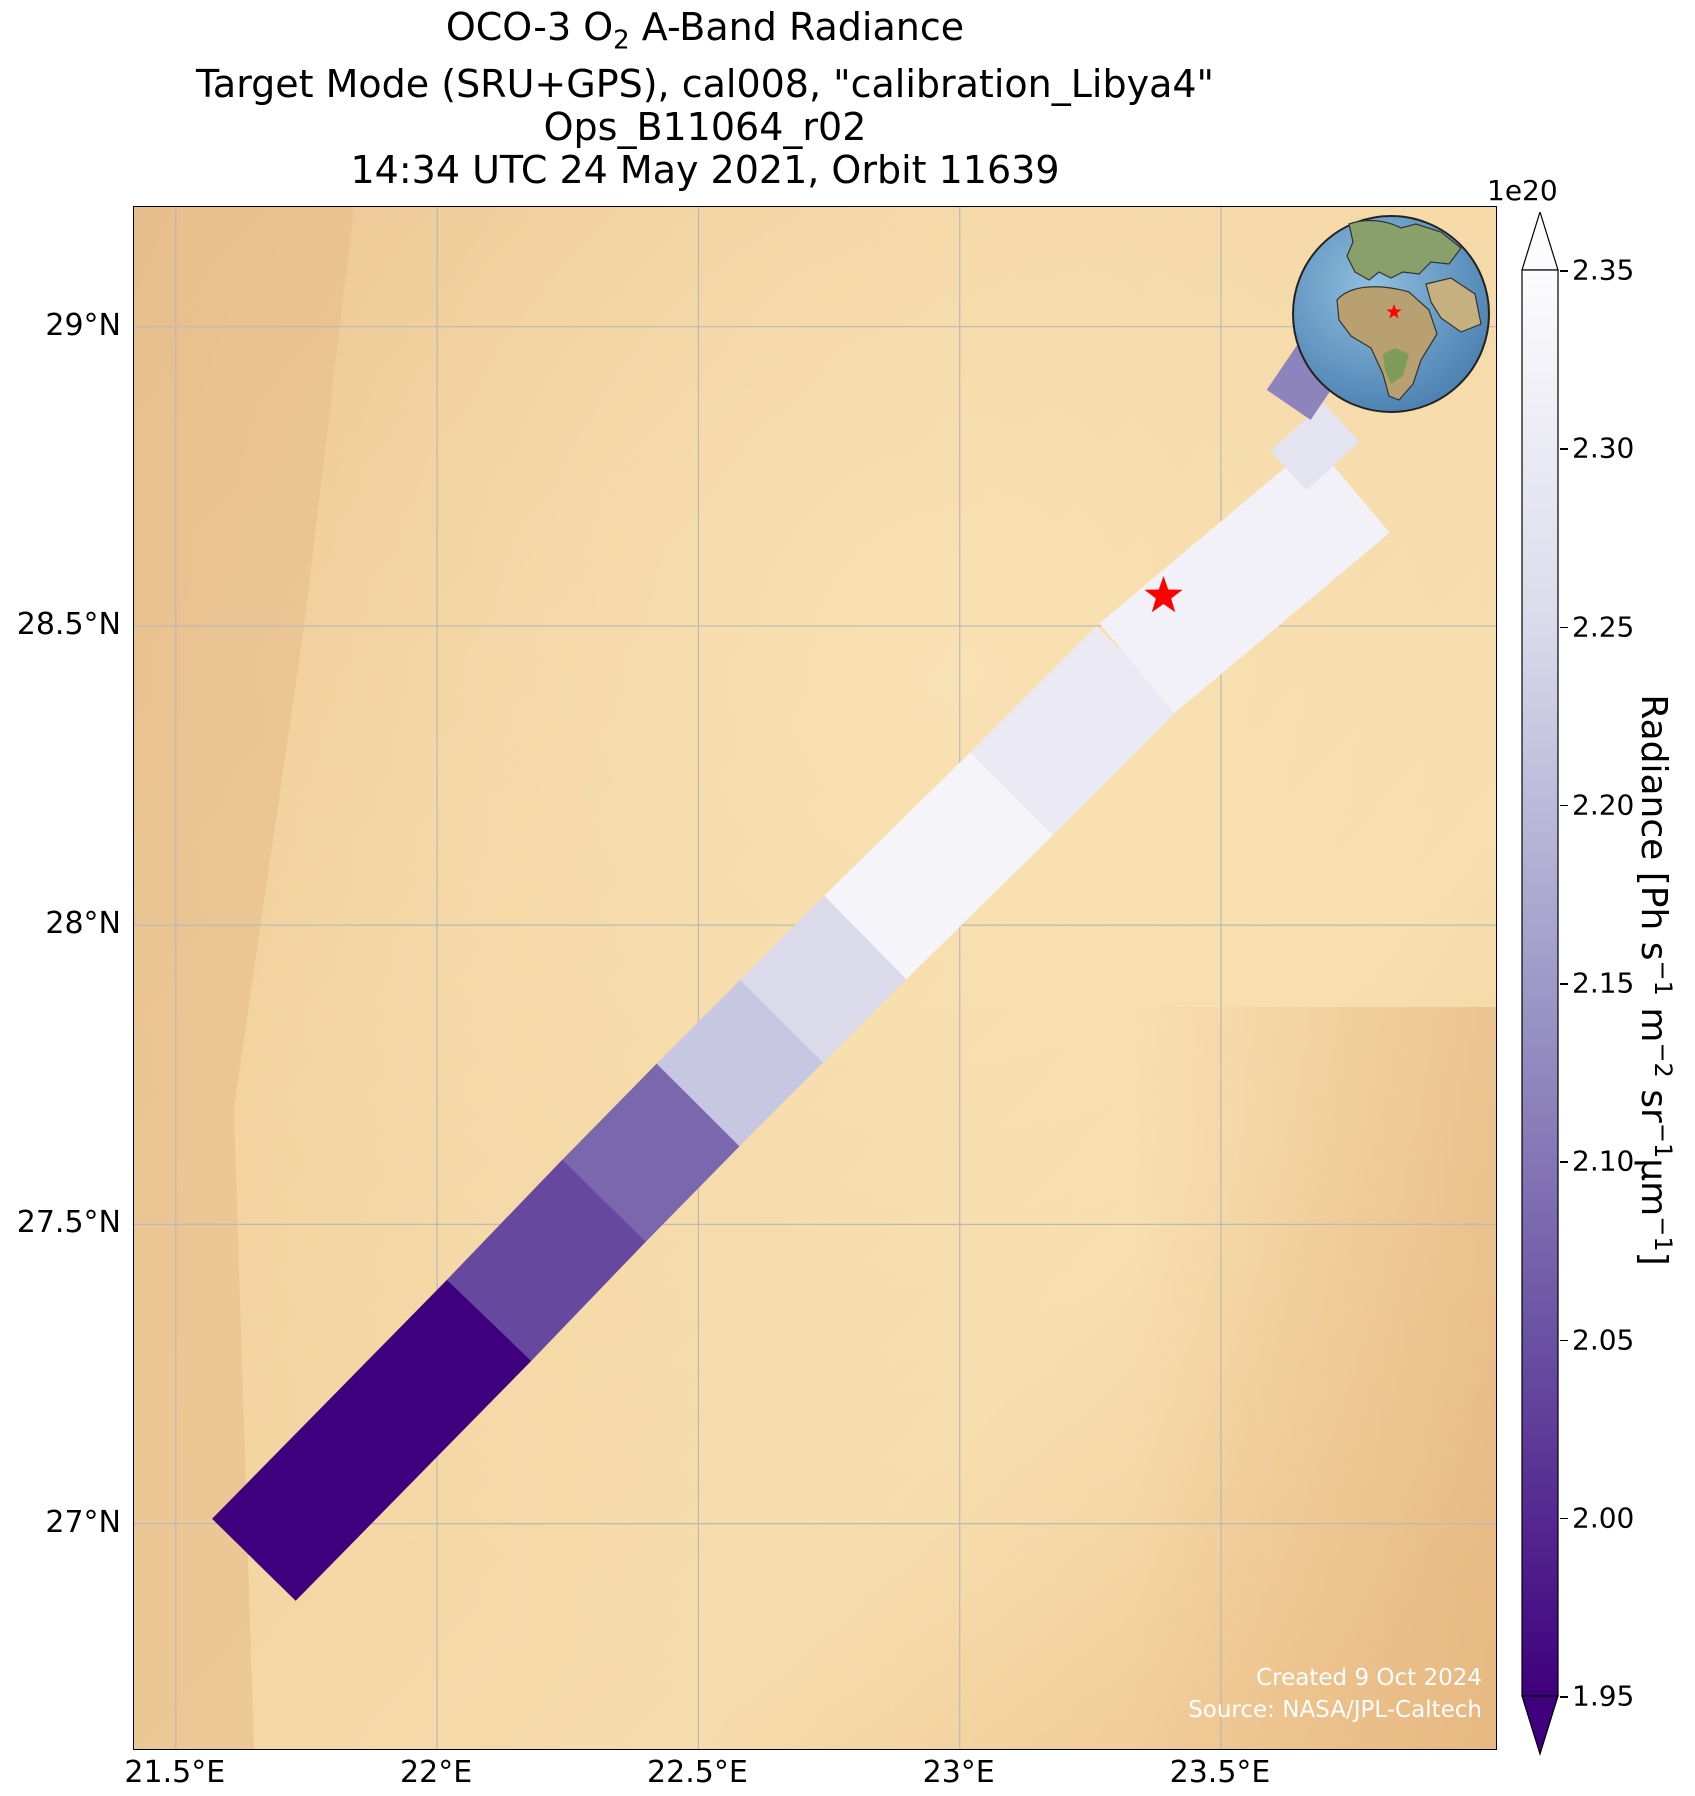  What do you see at coordinates (1663, 1140) in the screenshot?
I see `colorbar-label-part-5: −1` at bounding box center [1663, 1140].